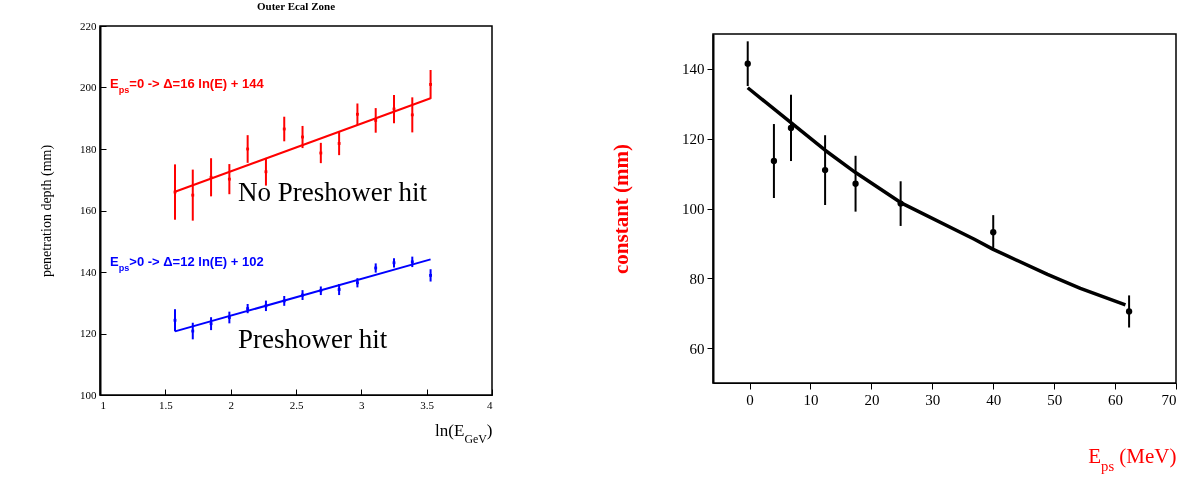 The height and width of the screenshot is (486, 1193). Describe the element at coordinates (88, 210) in the screenshot. I see `y-tick-label: 160` at that location.